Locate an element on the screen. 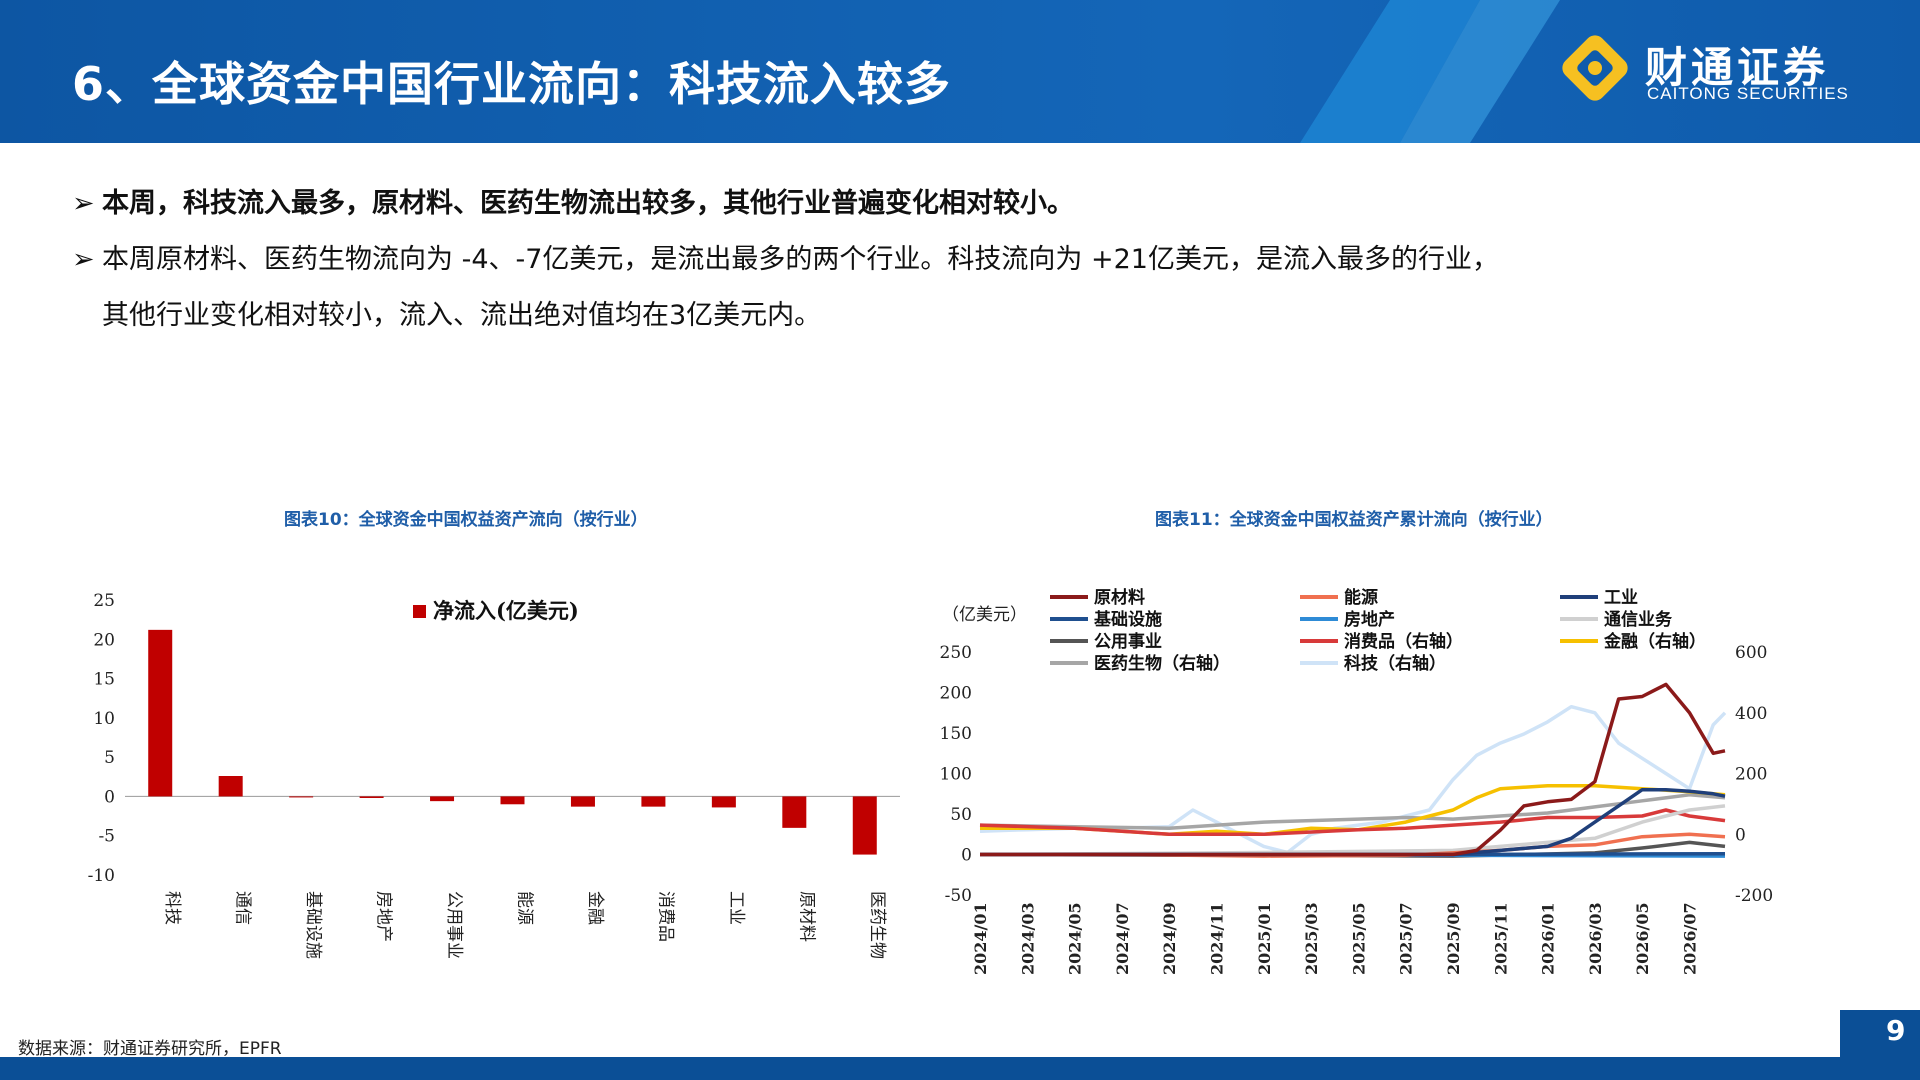  bullet-1: ➢ 本周，科技流入最多，原材料、医药生物流出较多，其他行业普遍变化相对较小。 is located at coordinates (972, 204).